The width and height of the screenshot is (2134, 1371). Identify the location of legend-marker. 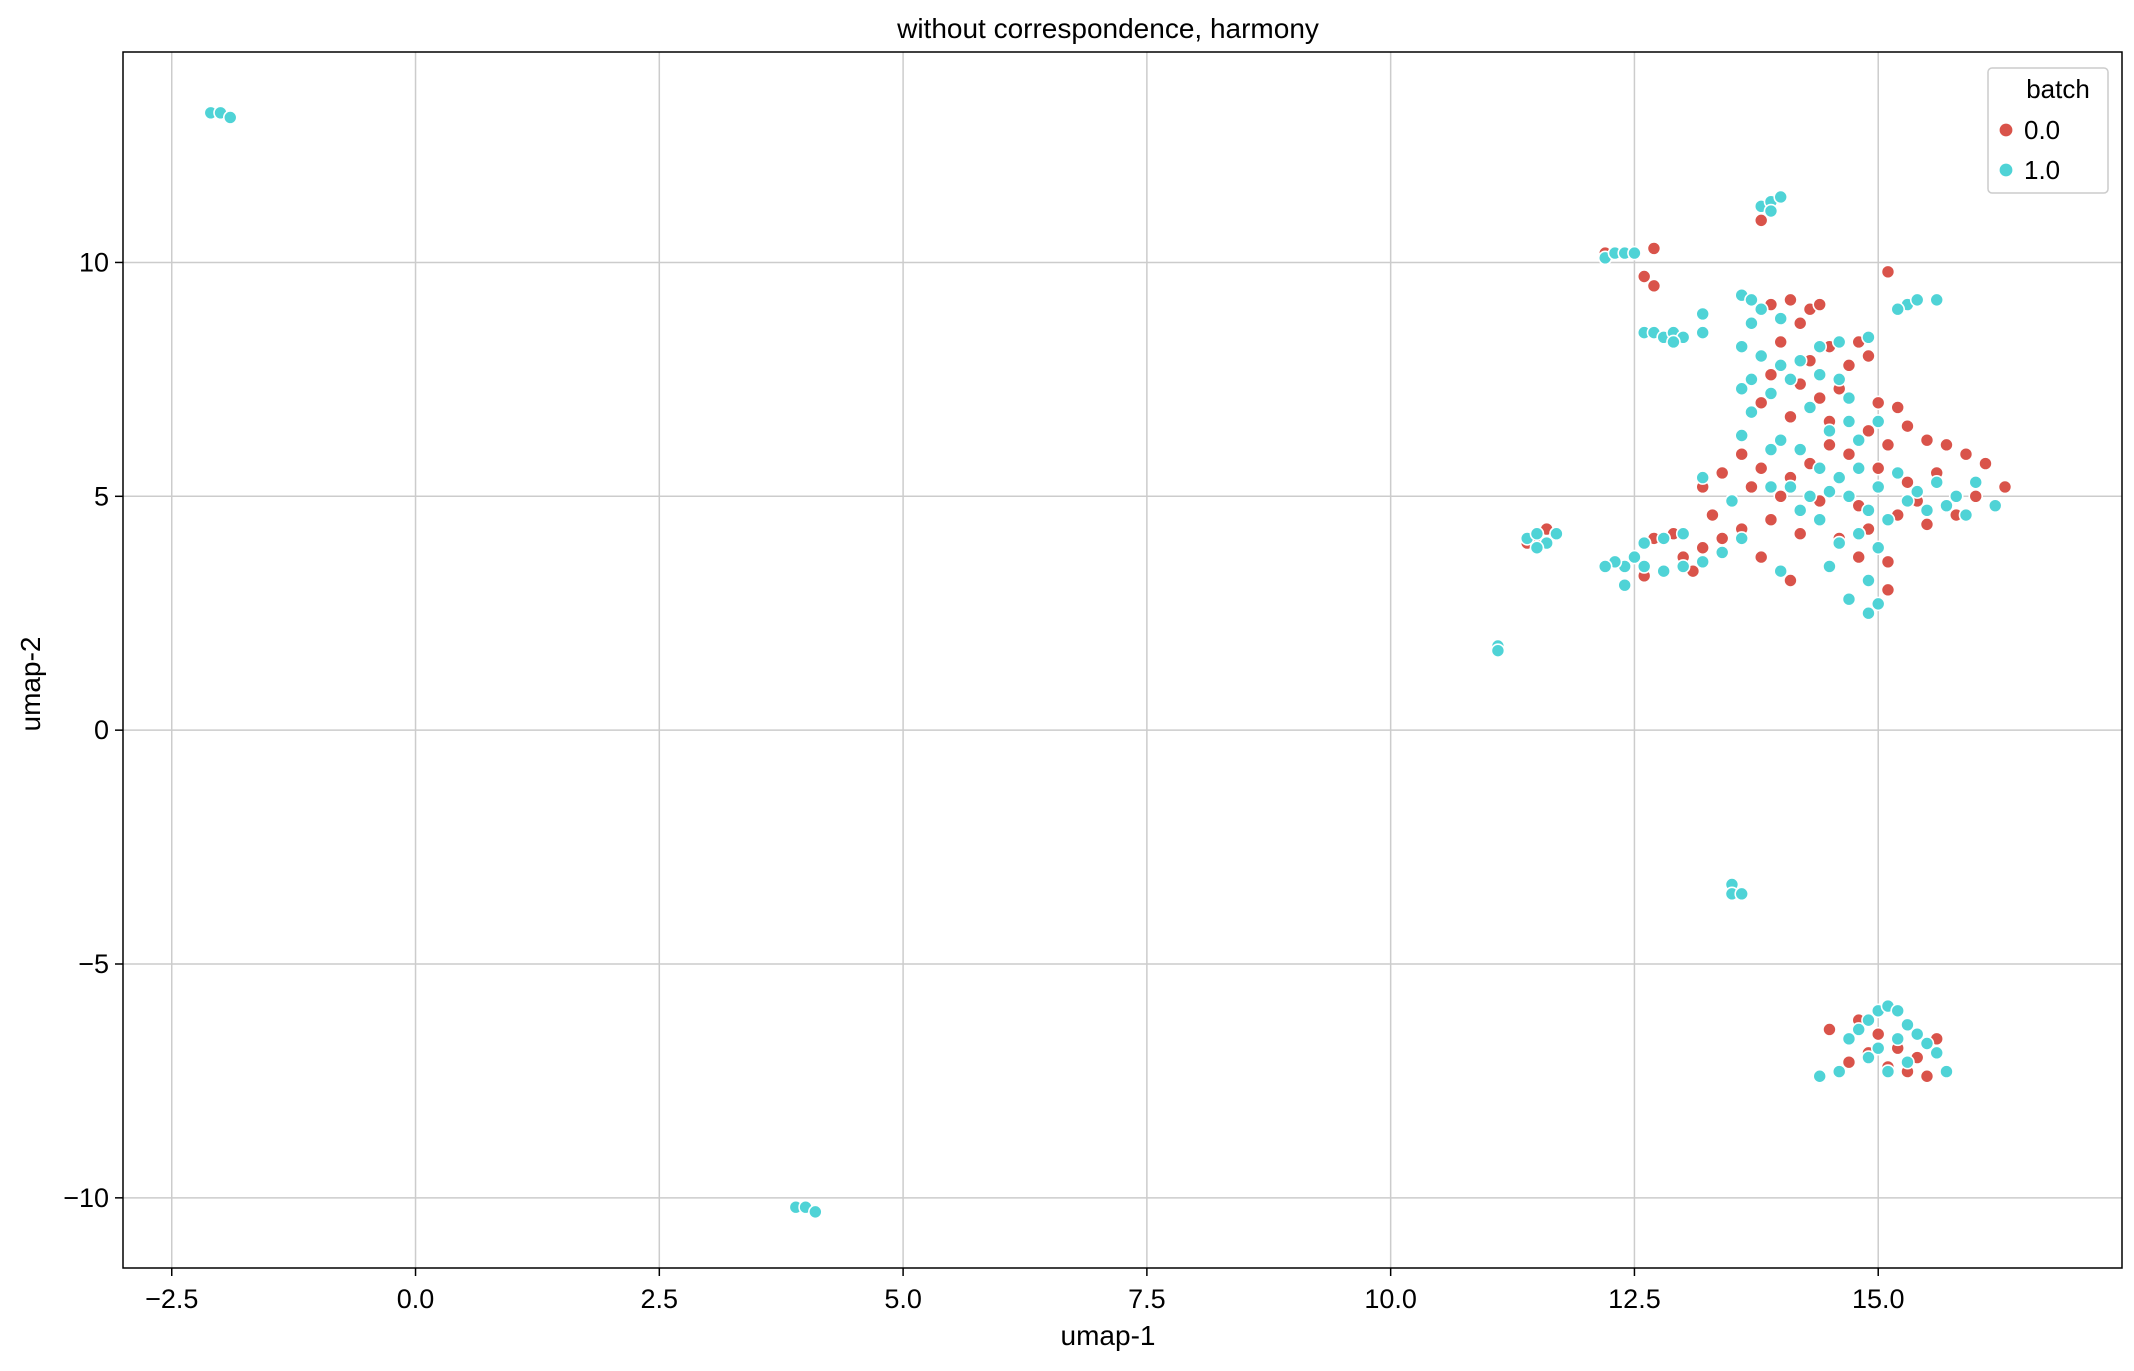
(2006, 130).